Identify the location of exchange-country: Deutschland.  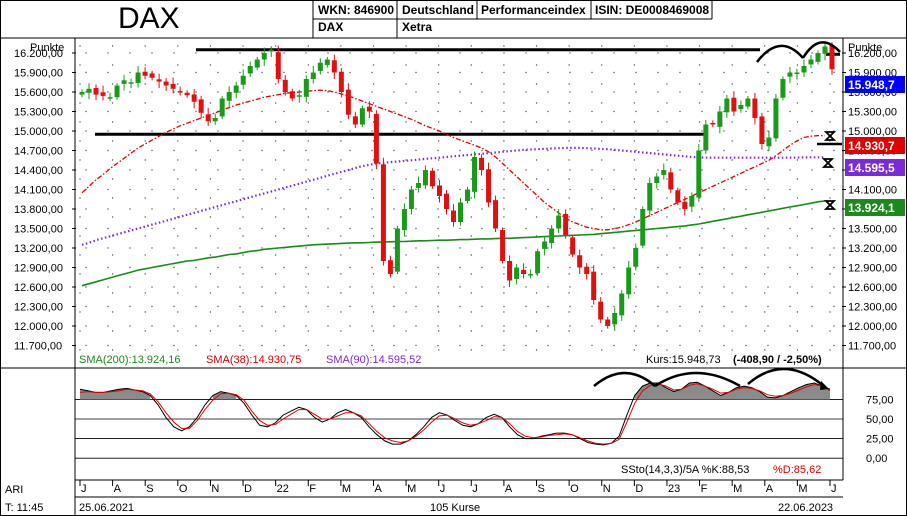
(438, 10).